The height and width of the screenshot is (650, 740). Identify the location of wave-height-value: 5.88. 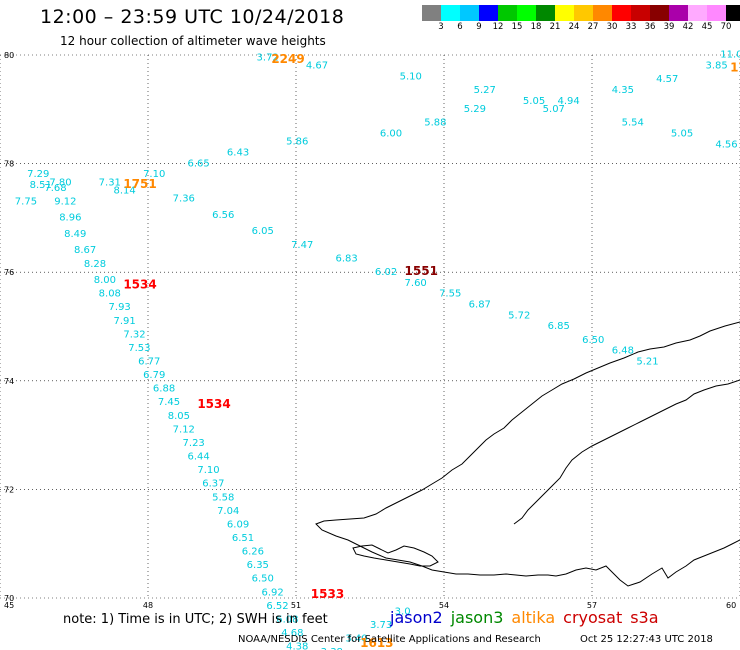
(435, 123).